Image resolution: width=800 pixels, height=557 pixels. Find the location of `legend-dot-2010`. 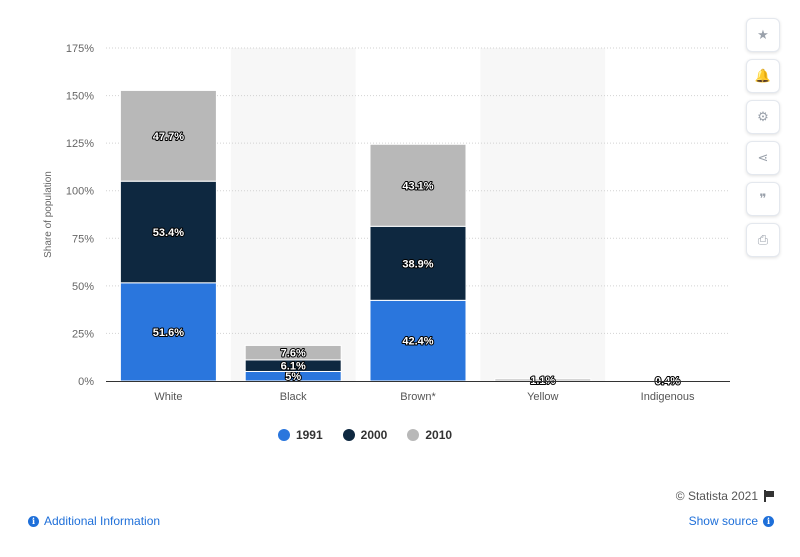

legend-dot-2010 is located at coordinates (413, 435).